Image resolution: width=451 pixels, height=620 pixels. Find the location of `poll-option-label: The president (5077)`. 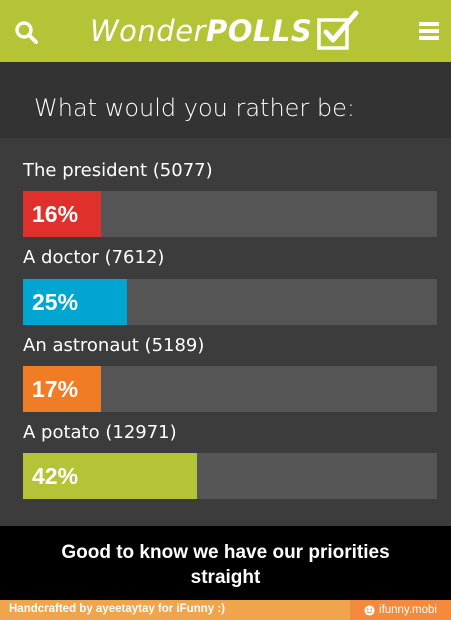

poll-option-label: The president (5077) is located at coordinates (118, 170).